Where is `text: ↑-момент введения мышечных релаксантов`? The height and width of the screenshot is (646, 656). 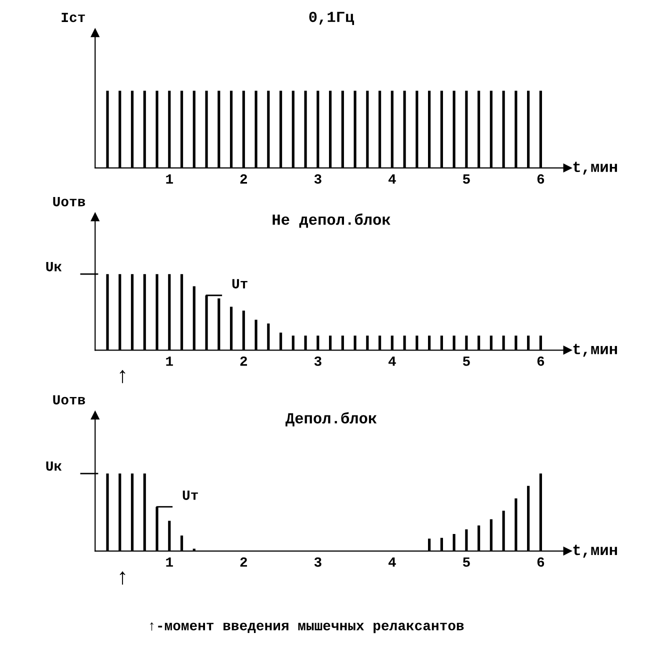 text: ↑-момент введения мышечных релаксантов is located at coordinates (307, 628).